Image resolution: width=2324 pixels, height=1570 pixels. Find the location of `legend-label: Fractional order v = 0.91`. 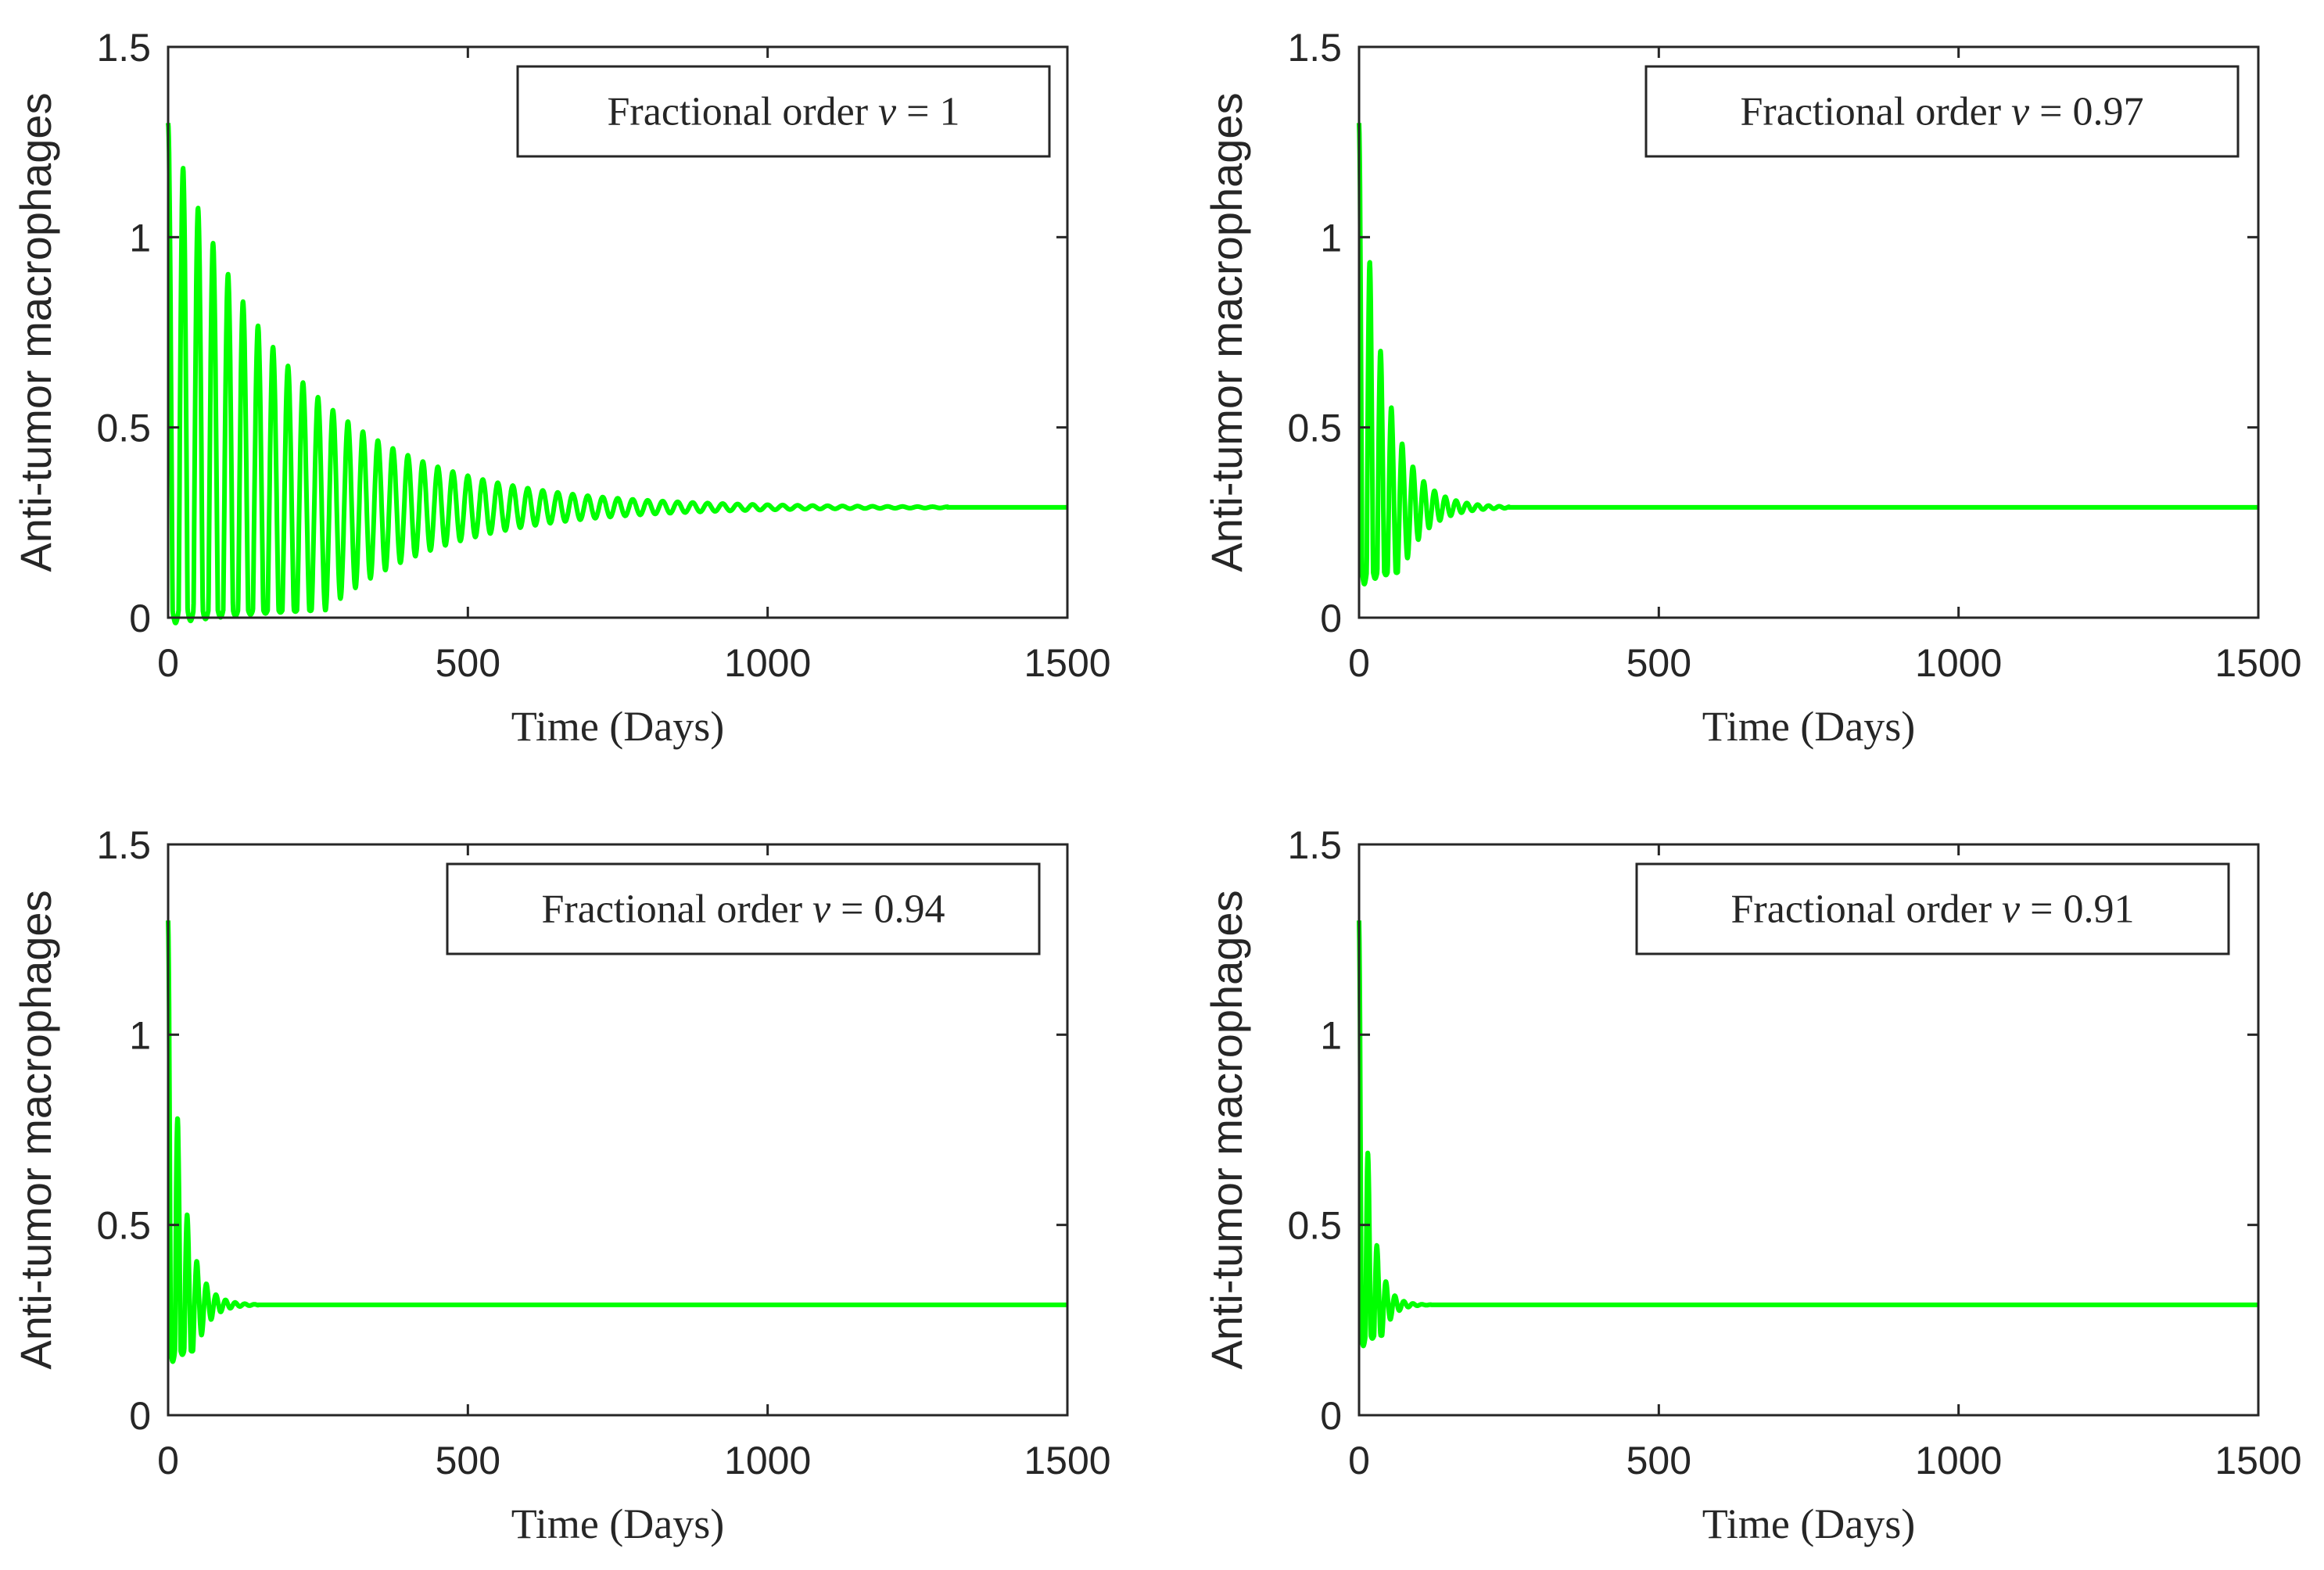

legend-label: Fractional order v = 0.91 is located at coordinates (1933, 909).